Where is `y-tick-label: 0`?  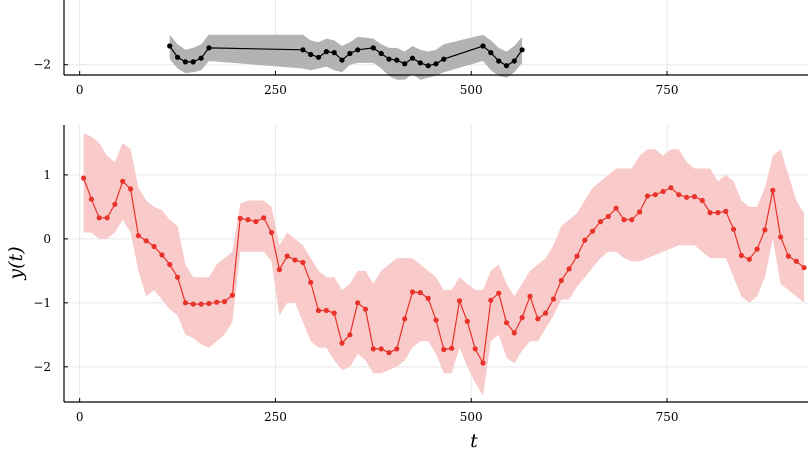
y-tick-label: 0 is located at coordinates (47, 239).